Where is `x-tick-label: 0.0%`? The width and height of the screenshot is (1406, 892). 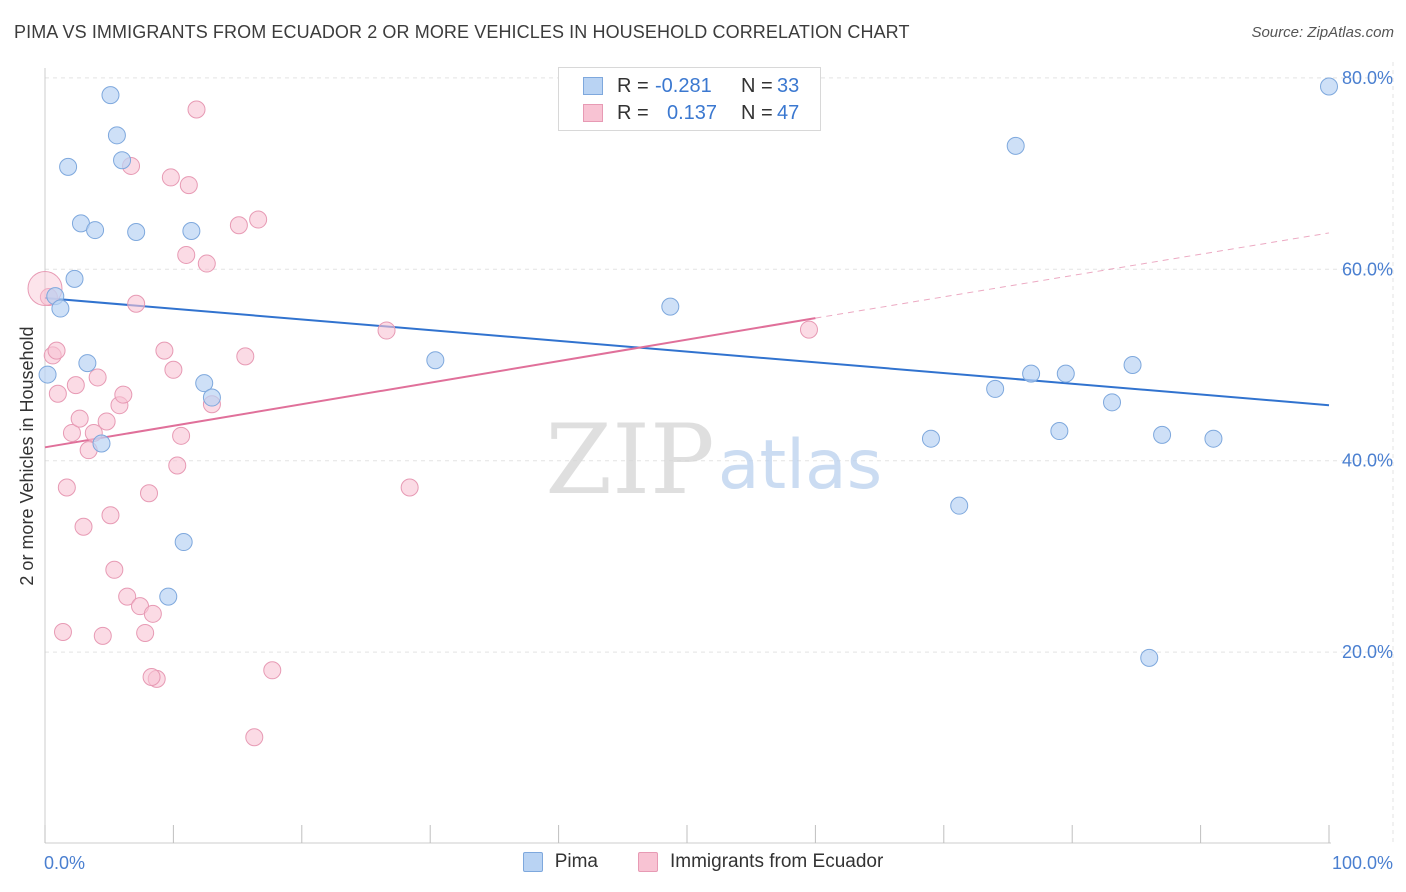 x-tick-label: 0.0% is located at coordinates (64, 863).